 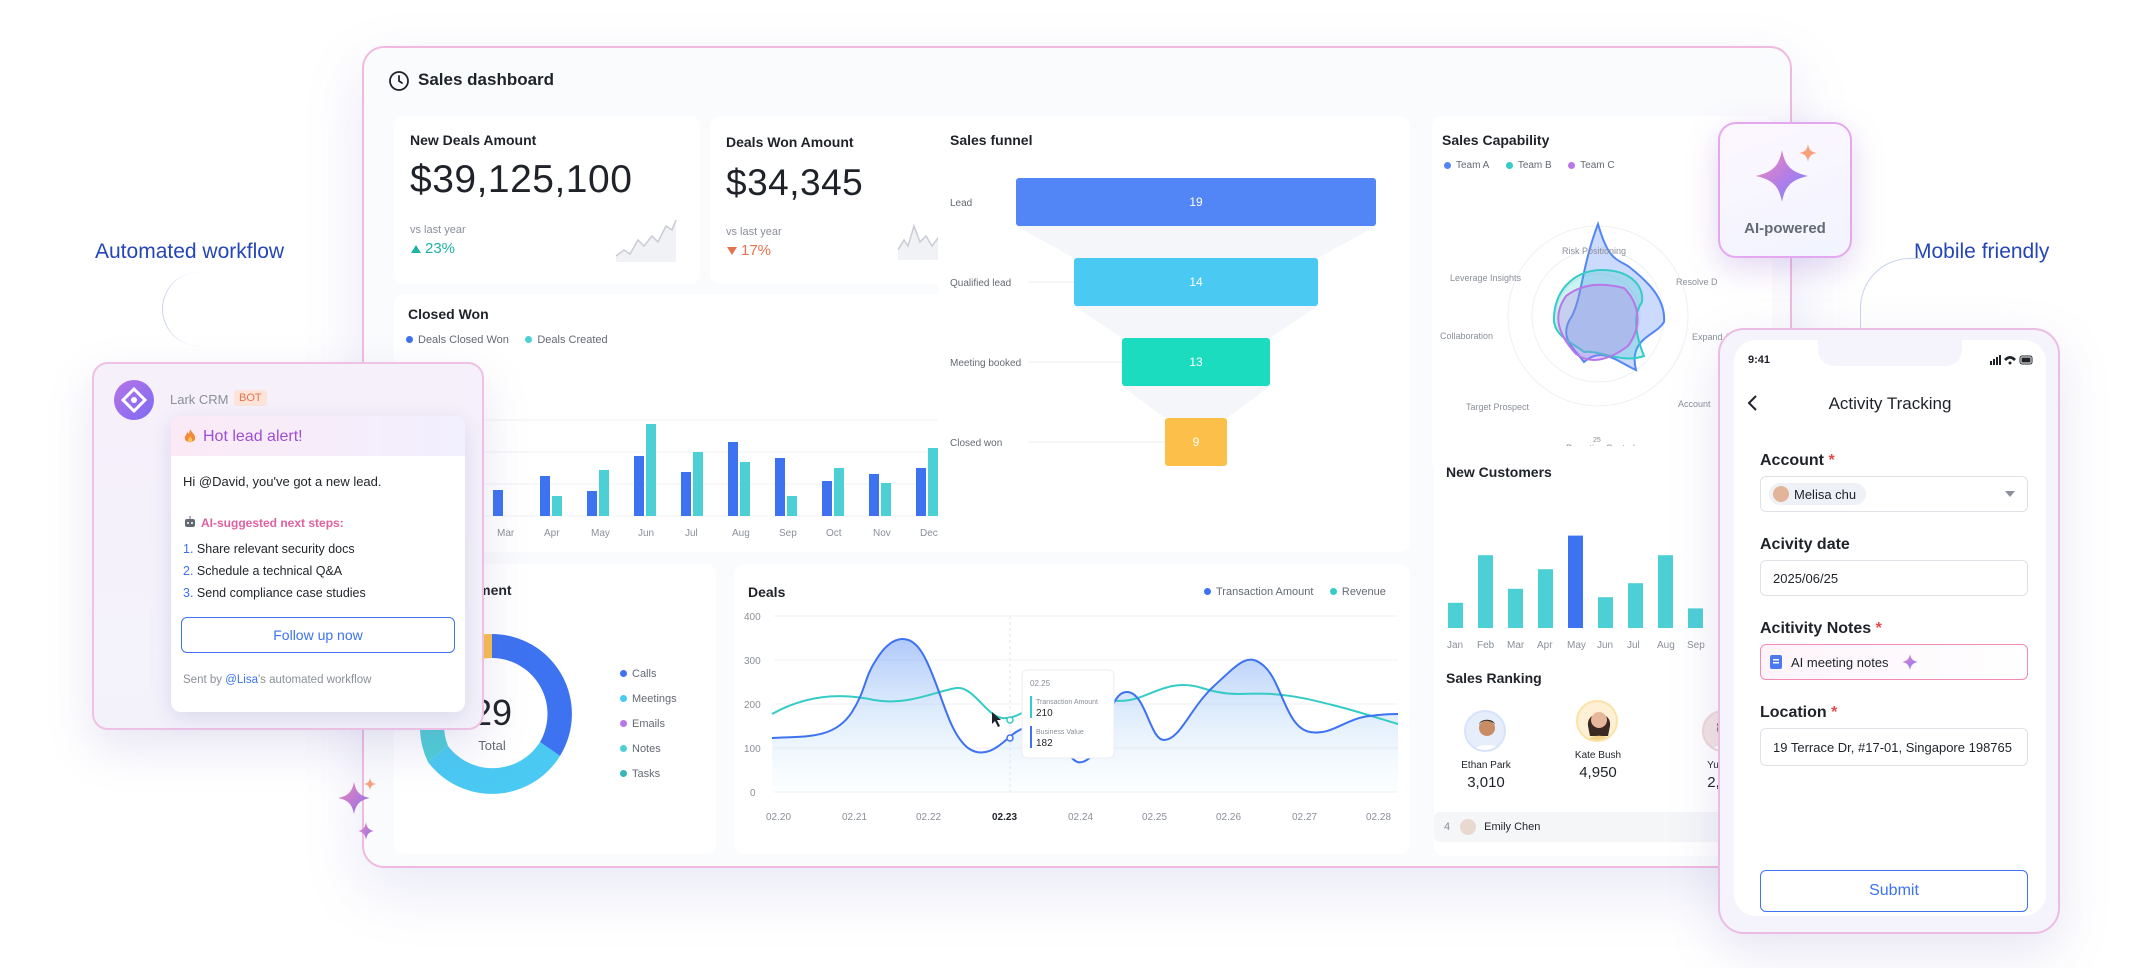 What do you see at coordinates (882, 533) in the screenshot?
I see `month-label-nov: Nov` at bounding box center [882, 533].